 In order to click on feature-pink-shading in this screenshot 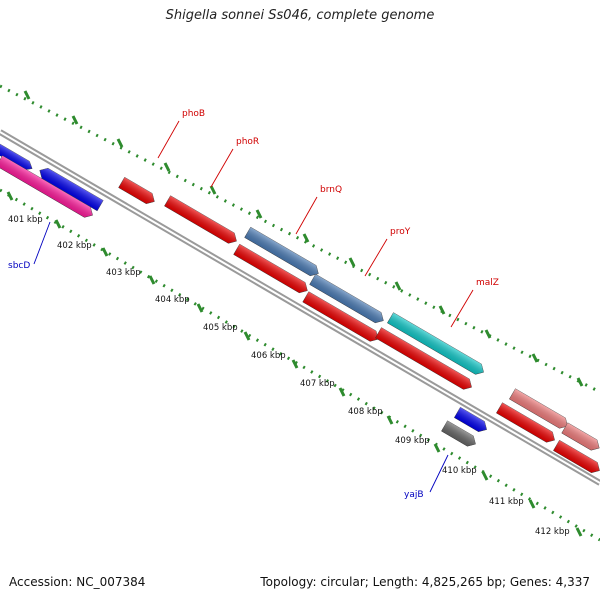, I will do `click(46, 186)`.